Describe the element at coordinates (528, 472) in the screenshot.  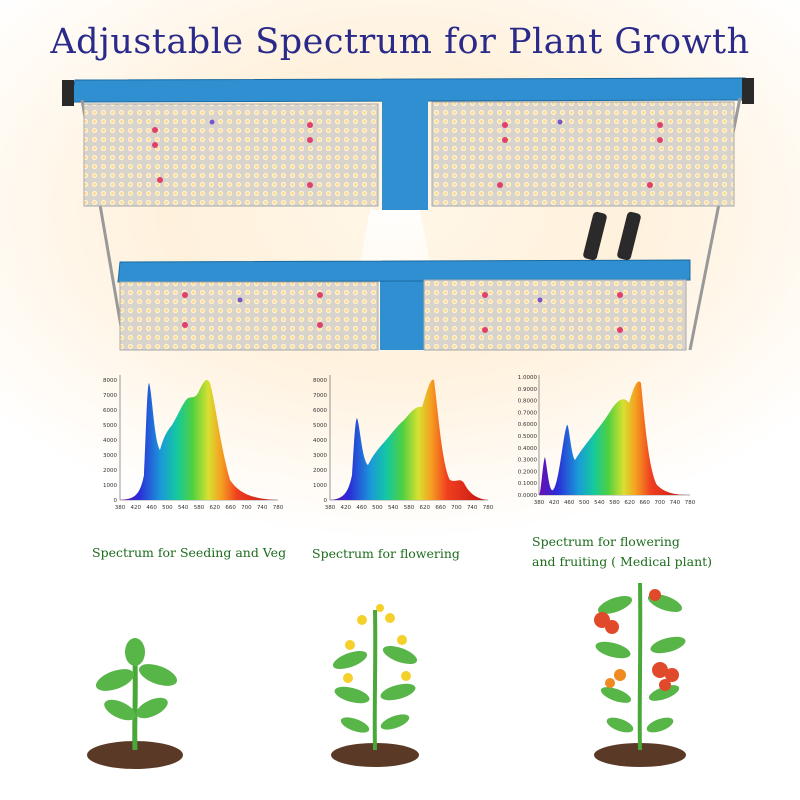
I see `y-tick-label: 0.2000` at that location.